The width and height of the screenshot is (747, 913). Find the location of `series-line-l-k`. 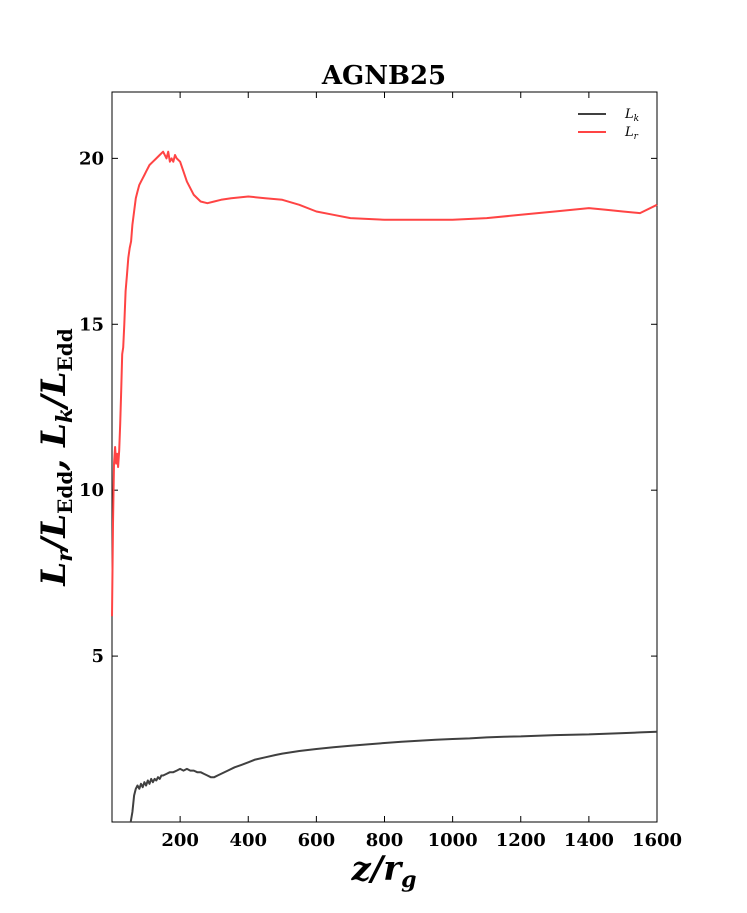

series-line-l-k is located at coordinates (393, 776).